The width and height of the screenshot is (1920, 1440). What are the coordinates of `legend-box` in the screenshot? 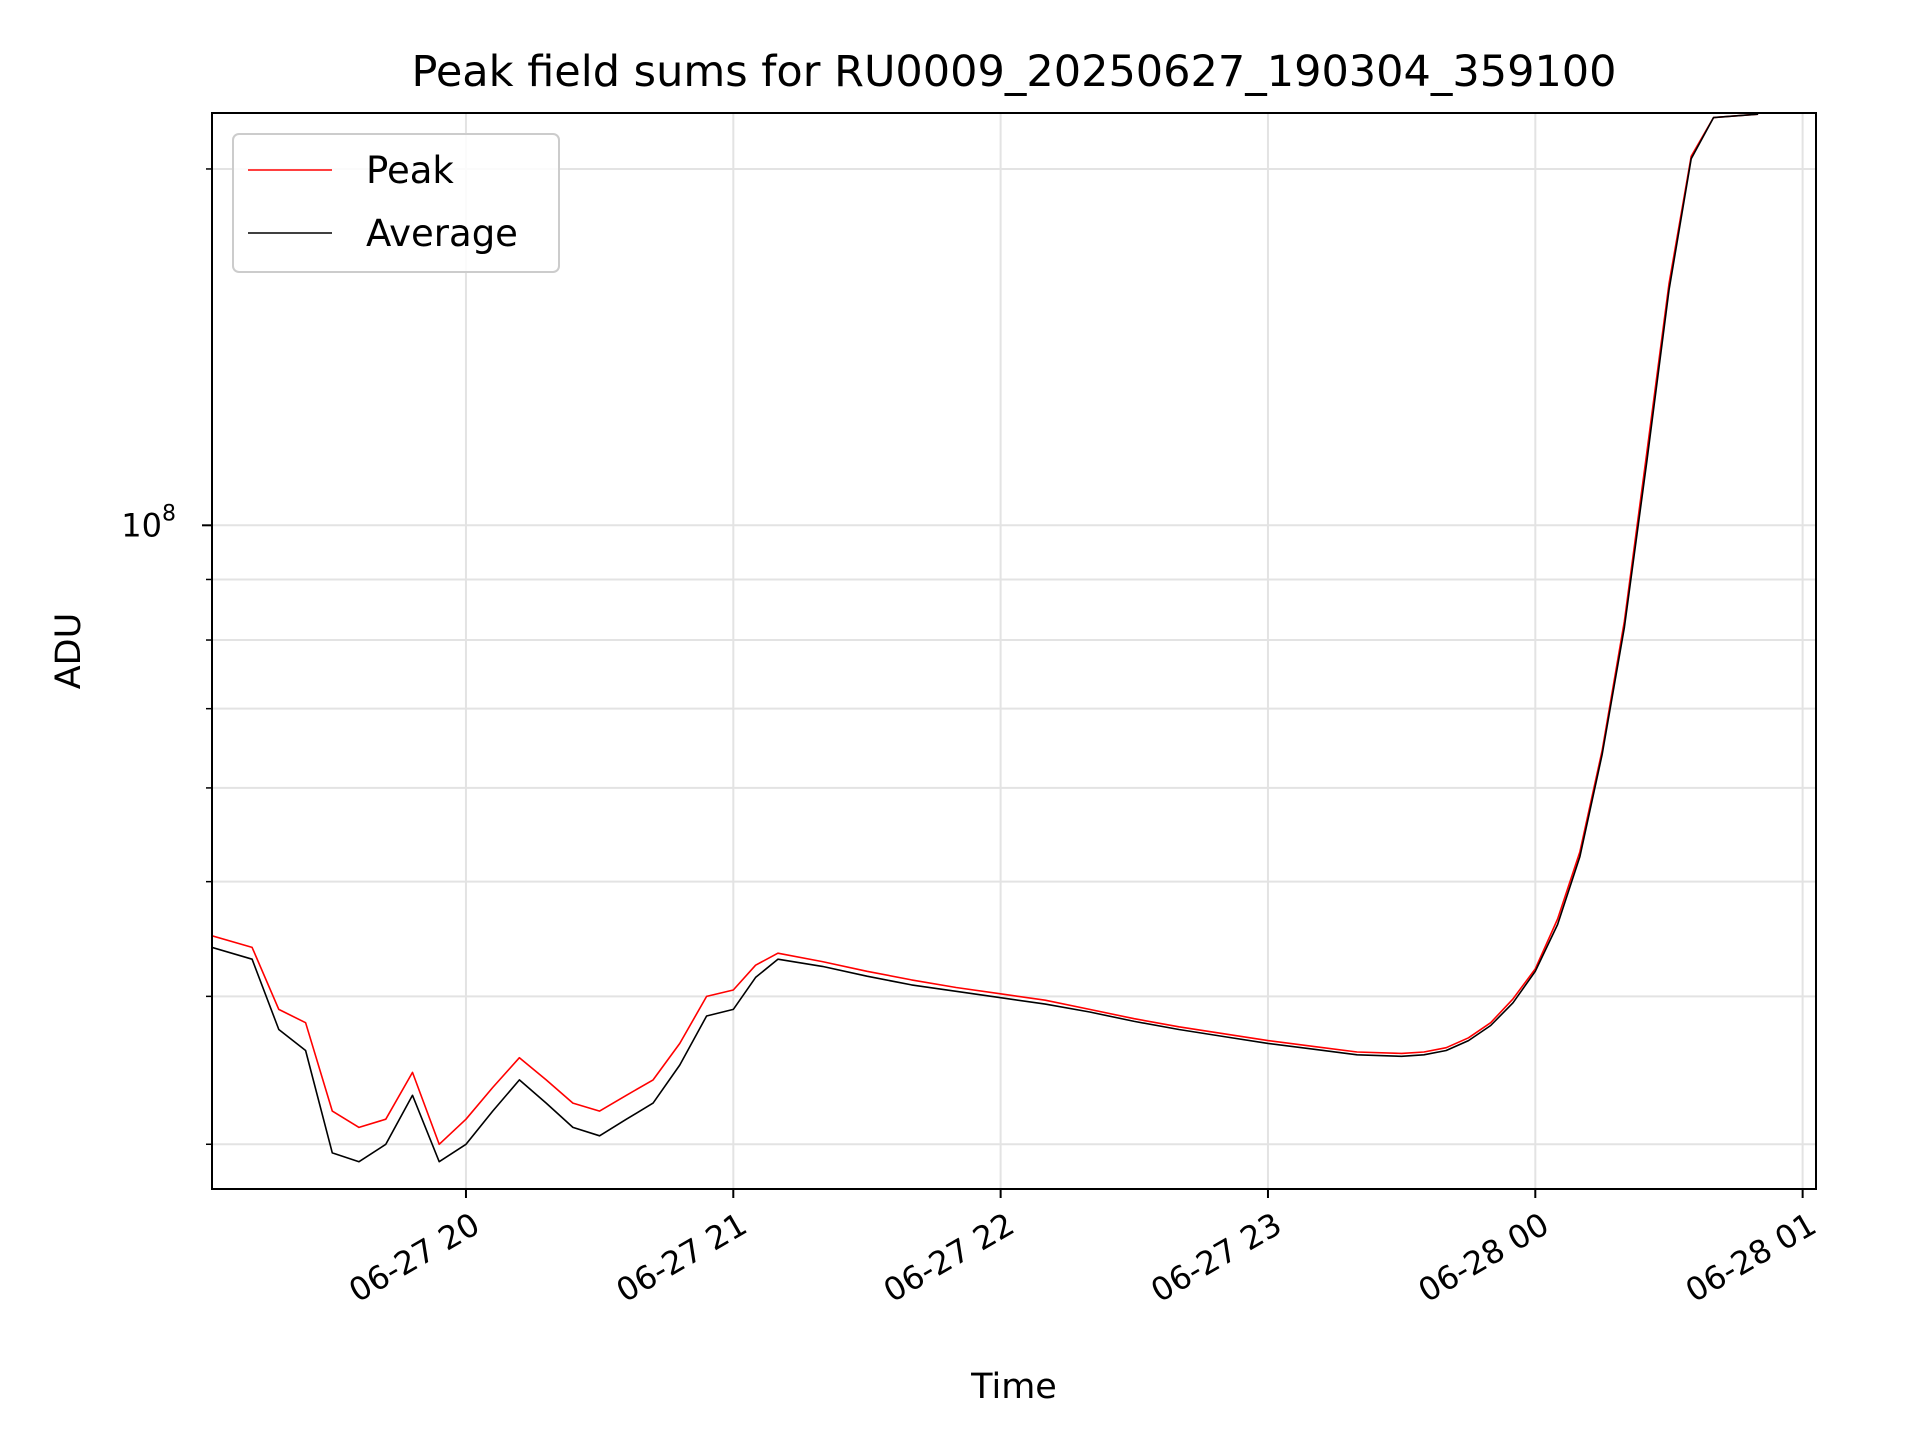 It's located at (396, 203).